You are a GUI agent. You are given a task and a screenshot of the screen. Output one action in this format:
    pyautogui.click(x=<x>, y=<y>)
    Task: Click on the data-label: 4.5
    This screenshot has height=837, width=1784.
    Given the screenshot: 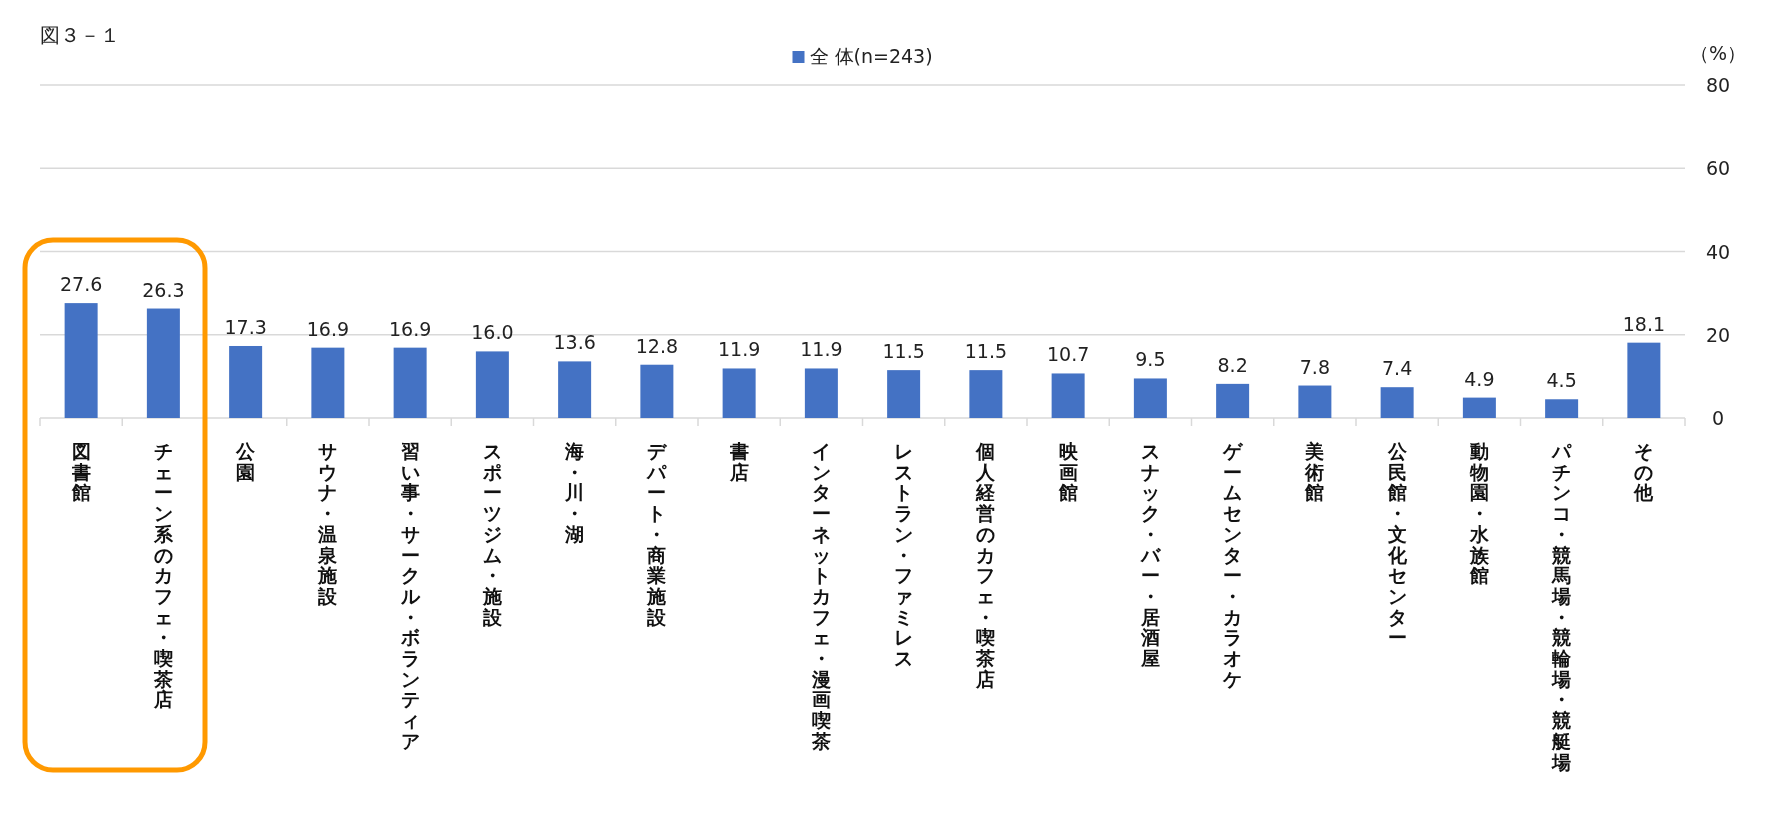 What is the action you would take?
    pyautogui.click(x=1561, y=380)
    